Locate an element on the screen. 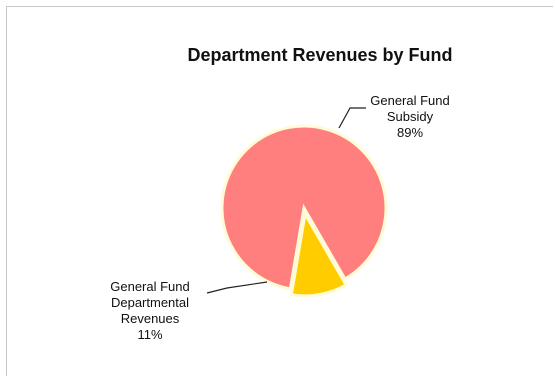 The width and height of the screenshot is (555, 376). leader-line-departmental is located at coordinates (237, 287).